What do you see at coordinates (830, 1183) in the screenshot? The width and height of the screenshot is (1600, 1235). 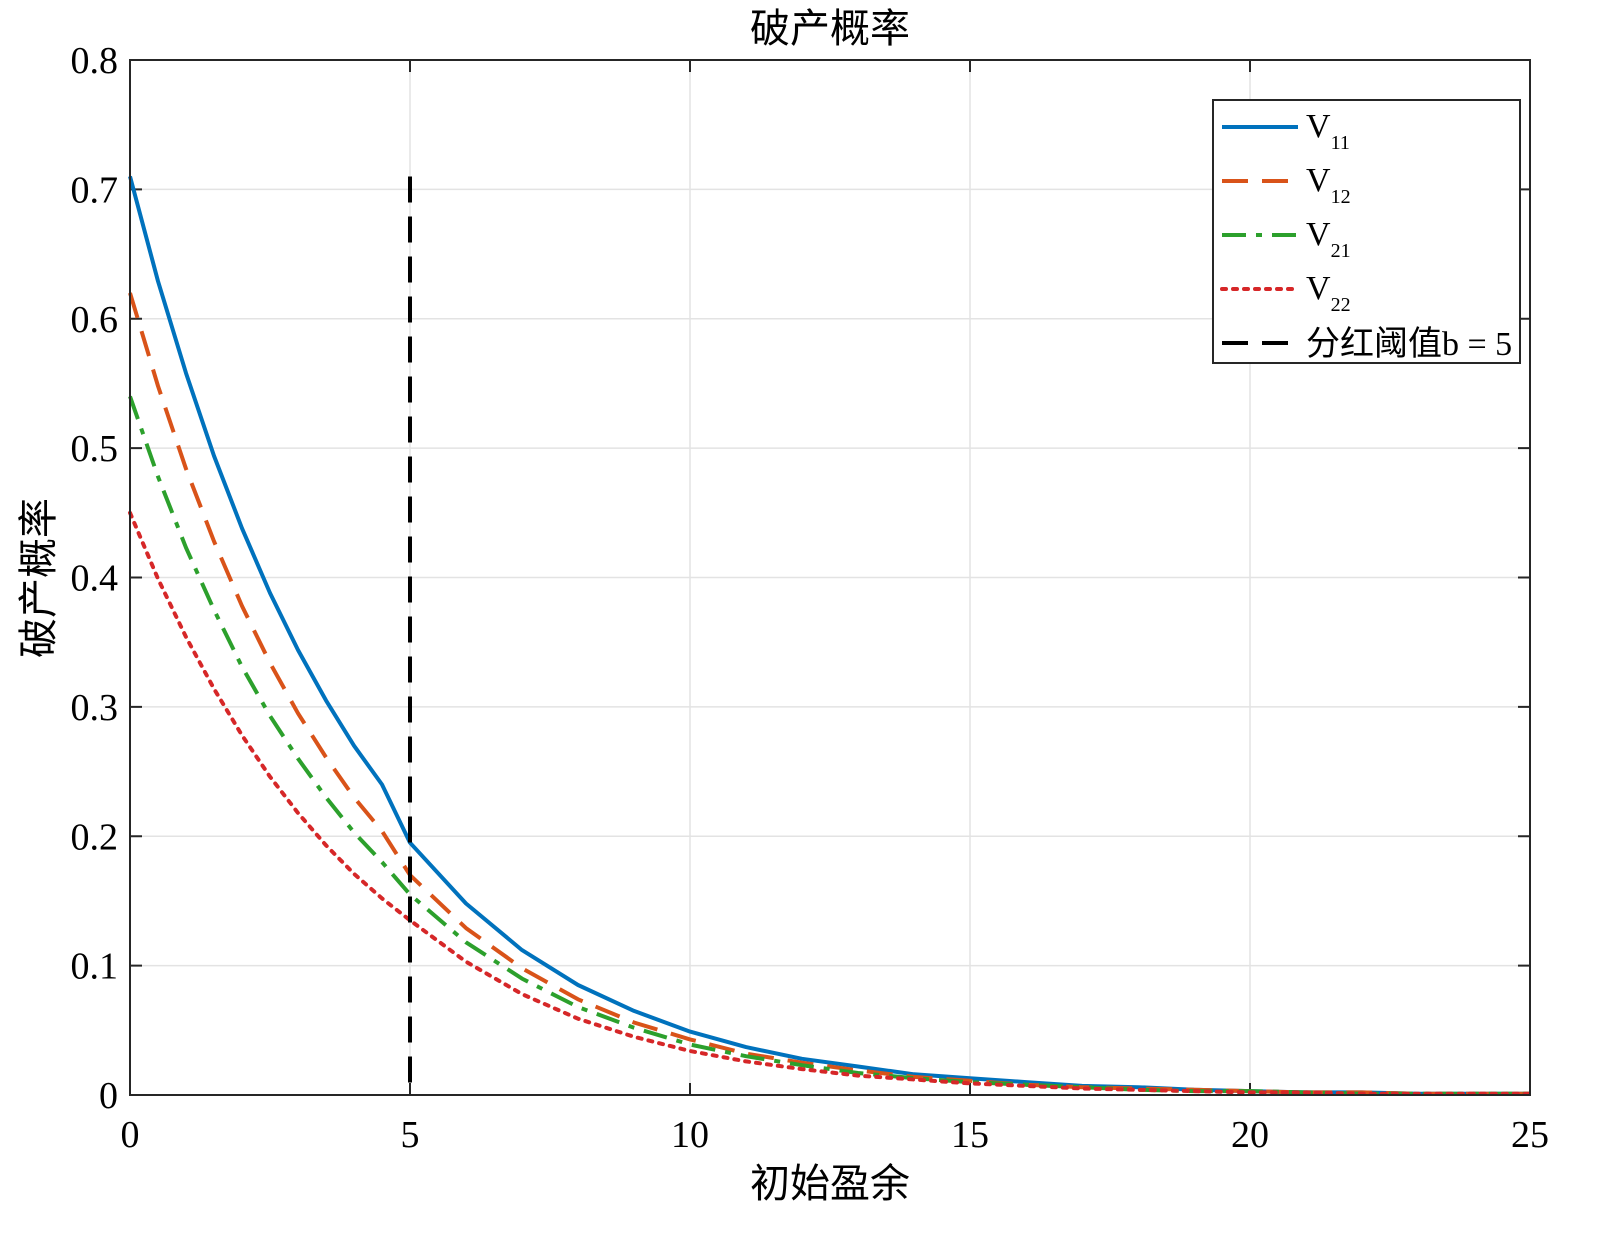 I see `x-axis-label: 初始盈余` at bounding box center [830, 1183].